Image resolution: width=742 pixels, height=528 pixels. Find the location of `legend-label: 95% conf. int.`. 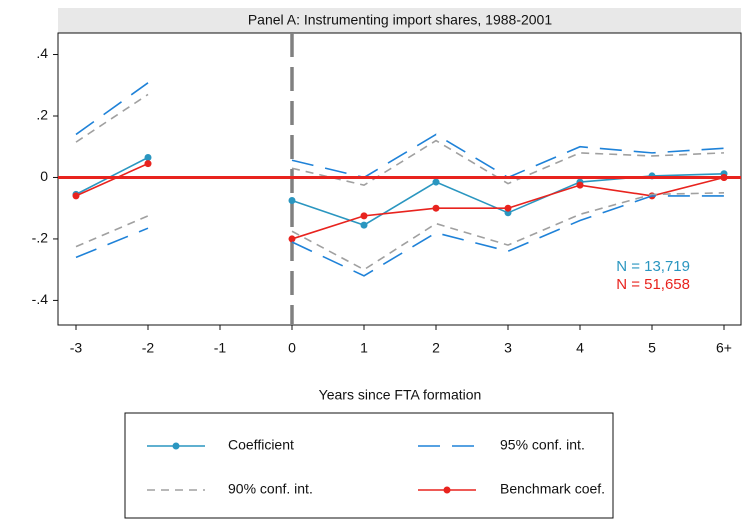

legend-label: 95% conf. int. is located at coordinates (542, 445).